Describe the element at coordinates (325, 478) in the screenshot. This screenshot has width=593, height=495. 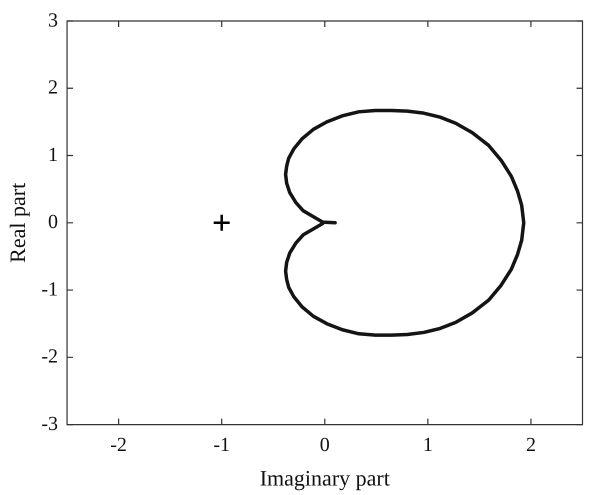
I see `x-axis-title: Imaginary part` at that location.